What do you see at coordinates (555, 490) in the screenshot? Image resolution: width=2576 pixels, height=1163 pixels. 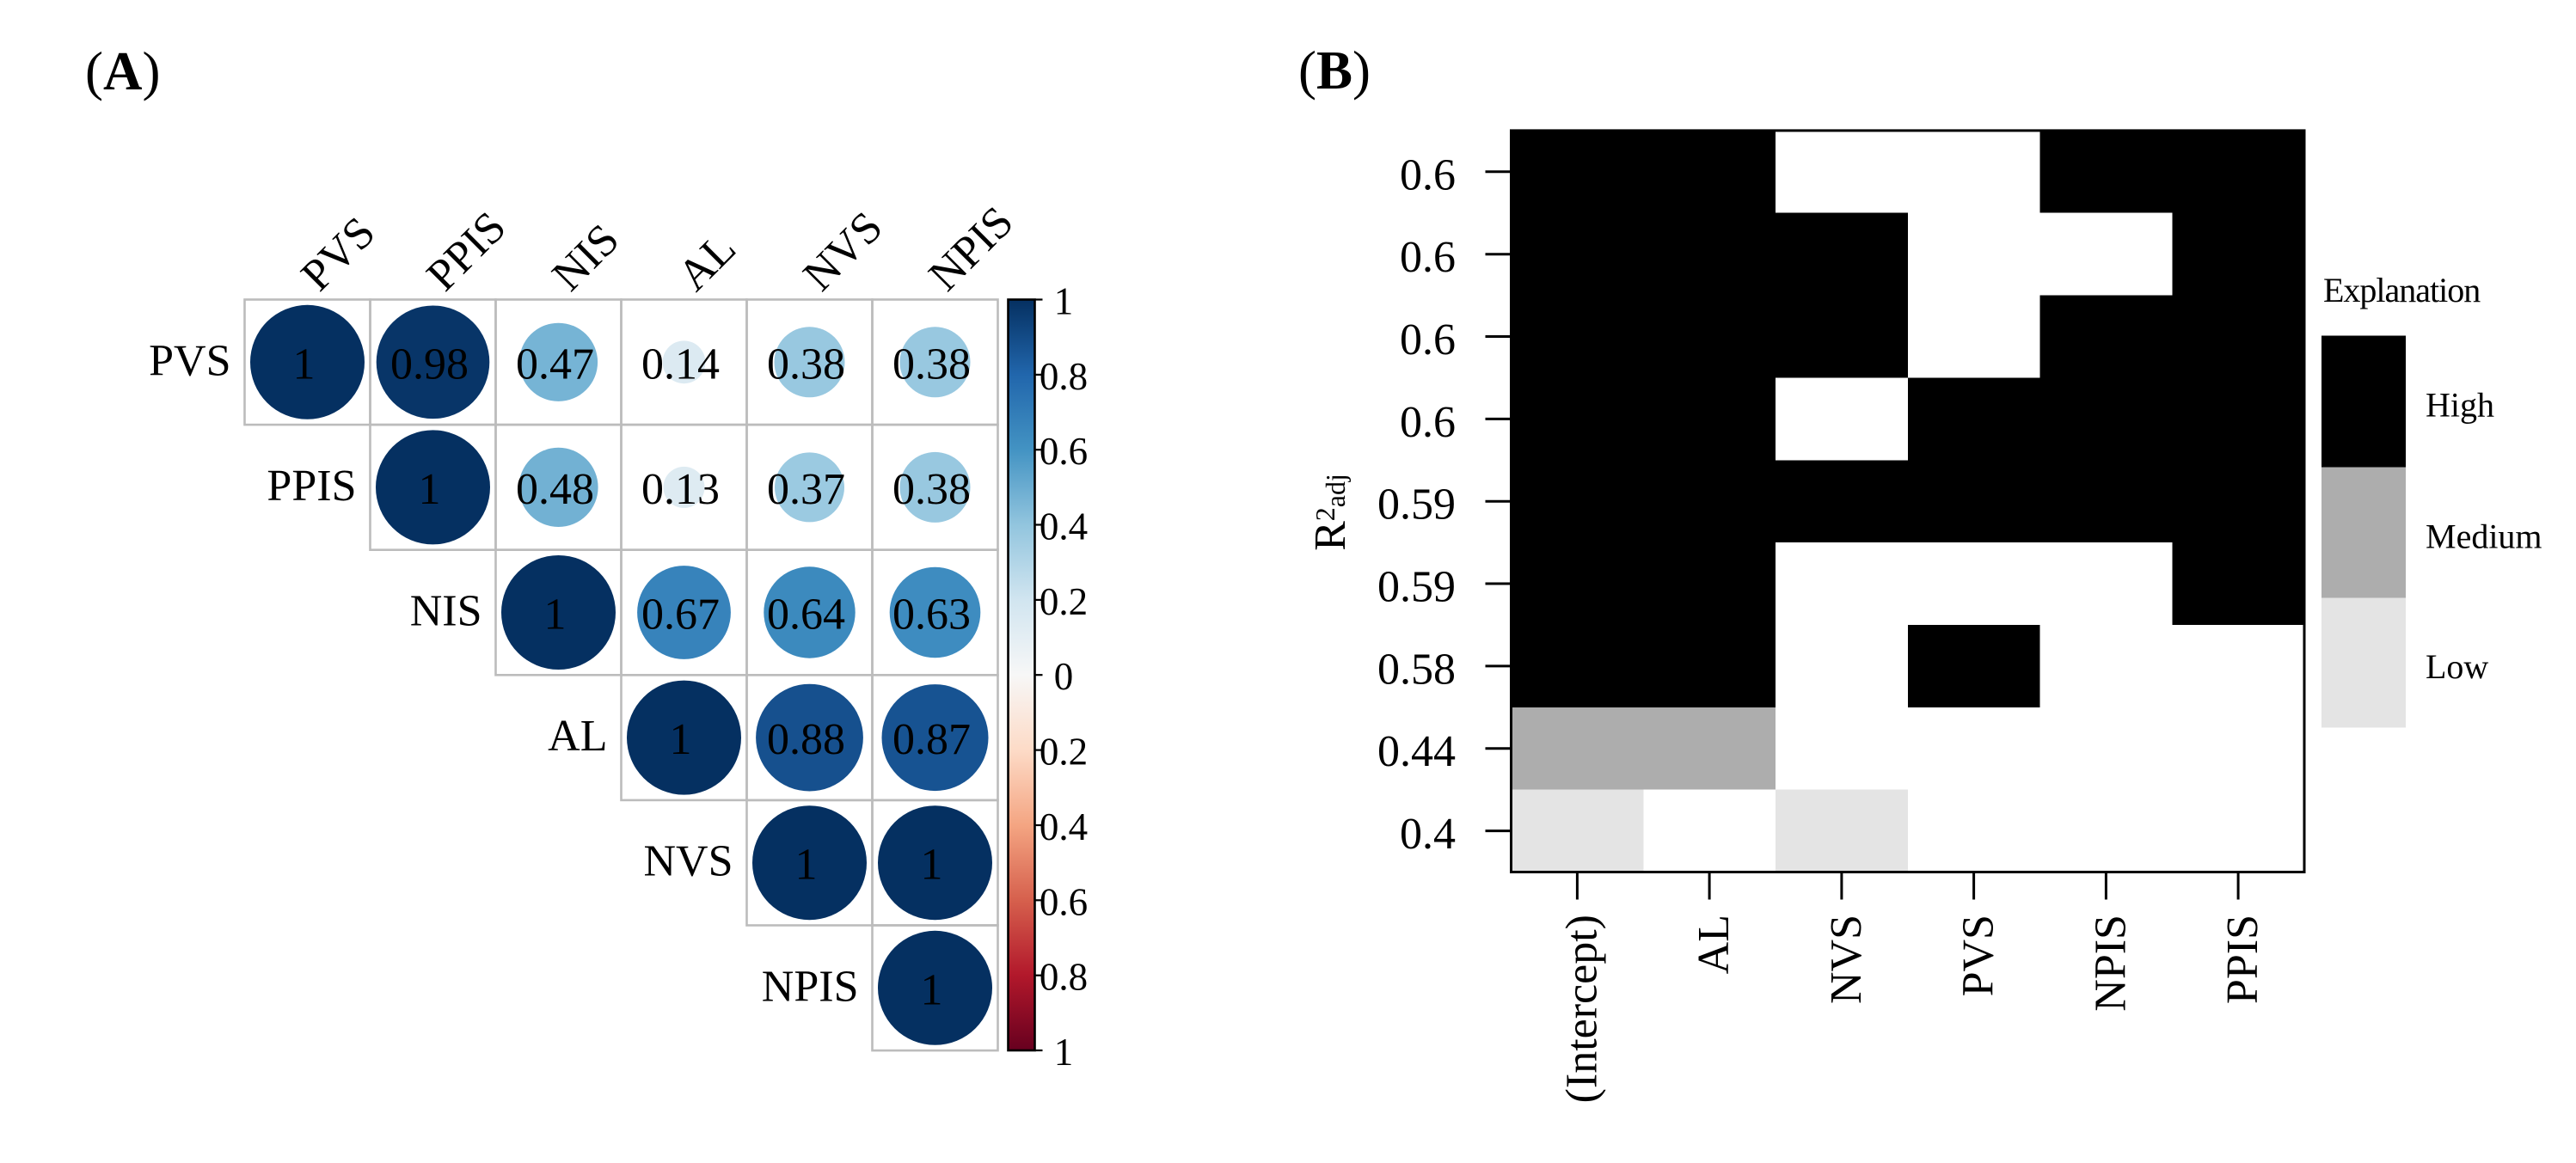 I see `svg-text: 0.48` at bounding box center [555, 490].